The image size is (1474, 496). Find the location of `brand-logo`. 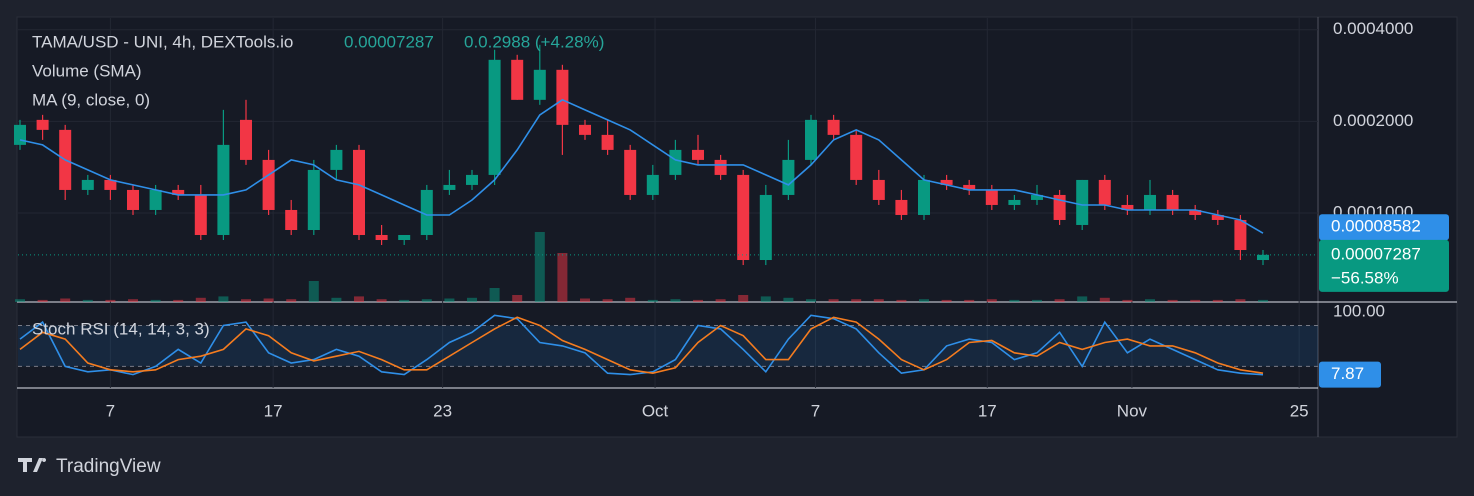

brand-logo is located at coordinates (32, 465).